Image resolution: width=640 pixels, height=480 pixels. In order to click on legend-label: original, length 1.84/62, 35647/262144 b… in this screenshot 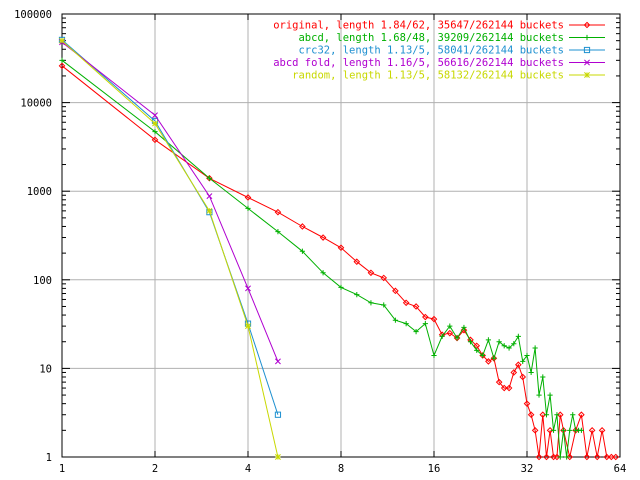, I will do `click(418, 26)`.